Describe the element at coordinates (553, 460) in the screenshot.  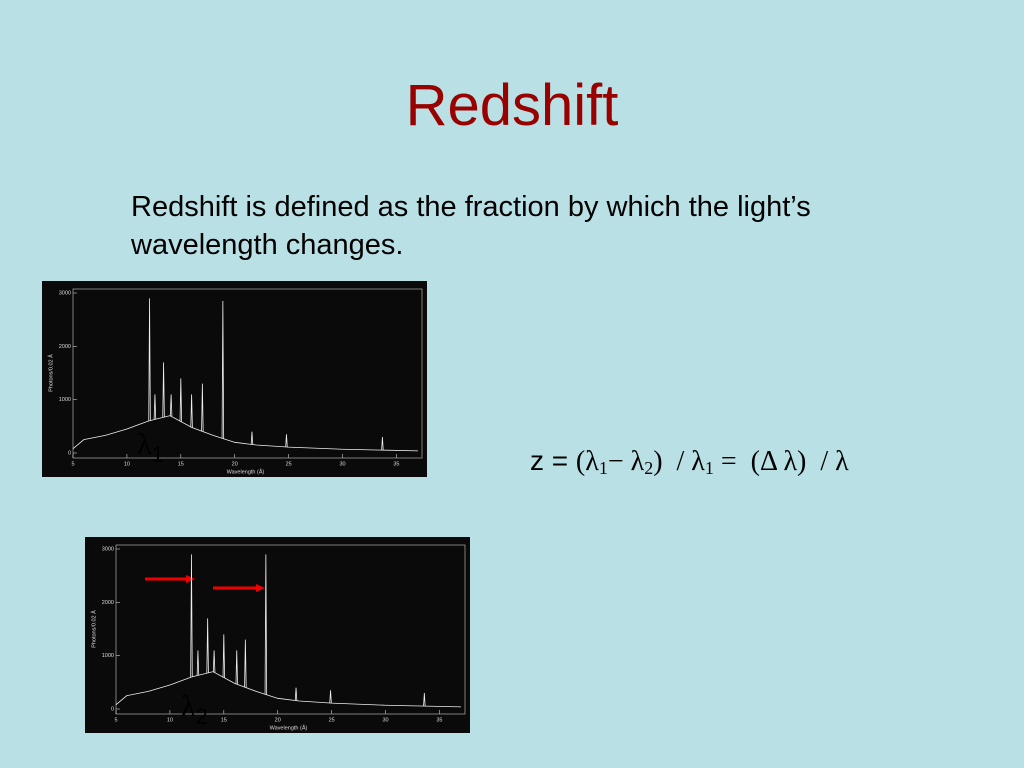
I see `formula-lead: z =` at that location.